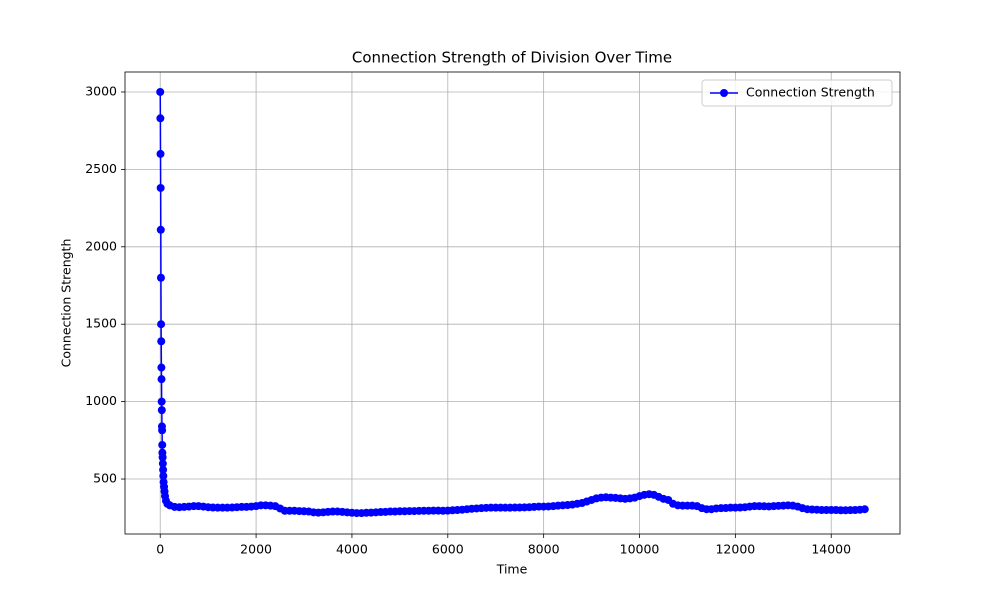 This screenshot has height=600, width=1000. What do you see at coordinates (735, 549) in the screenshot?
I see `x-tick-label: 12000` at bounding box center [735, 549].